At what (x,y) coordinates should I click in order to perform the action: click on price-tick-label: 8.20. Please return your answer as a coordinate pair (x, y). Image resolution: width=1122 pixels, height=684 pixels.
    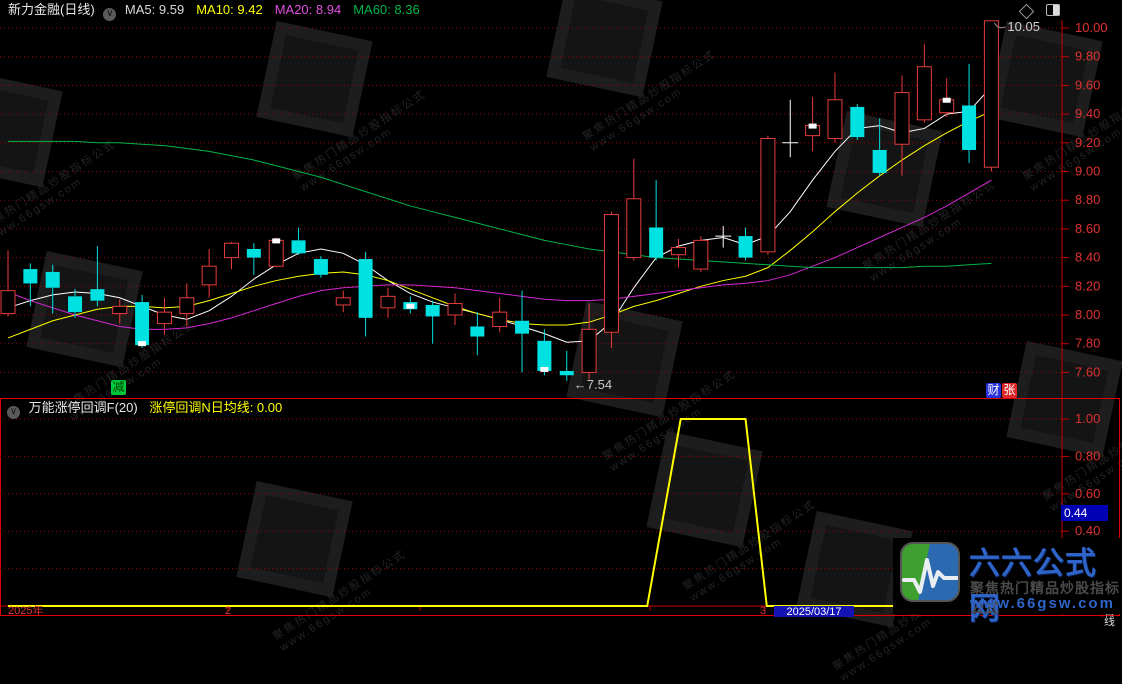
    Looking at the image, I should click on (1087, 285).